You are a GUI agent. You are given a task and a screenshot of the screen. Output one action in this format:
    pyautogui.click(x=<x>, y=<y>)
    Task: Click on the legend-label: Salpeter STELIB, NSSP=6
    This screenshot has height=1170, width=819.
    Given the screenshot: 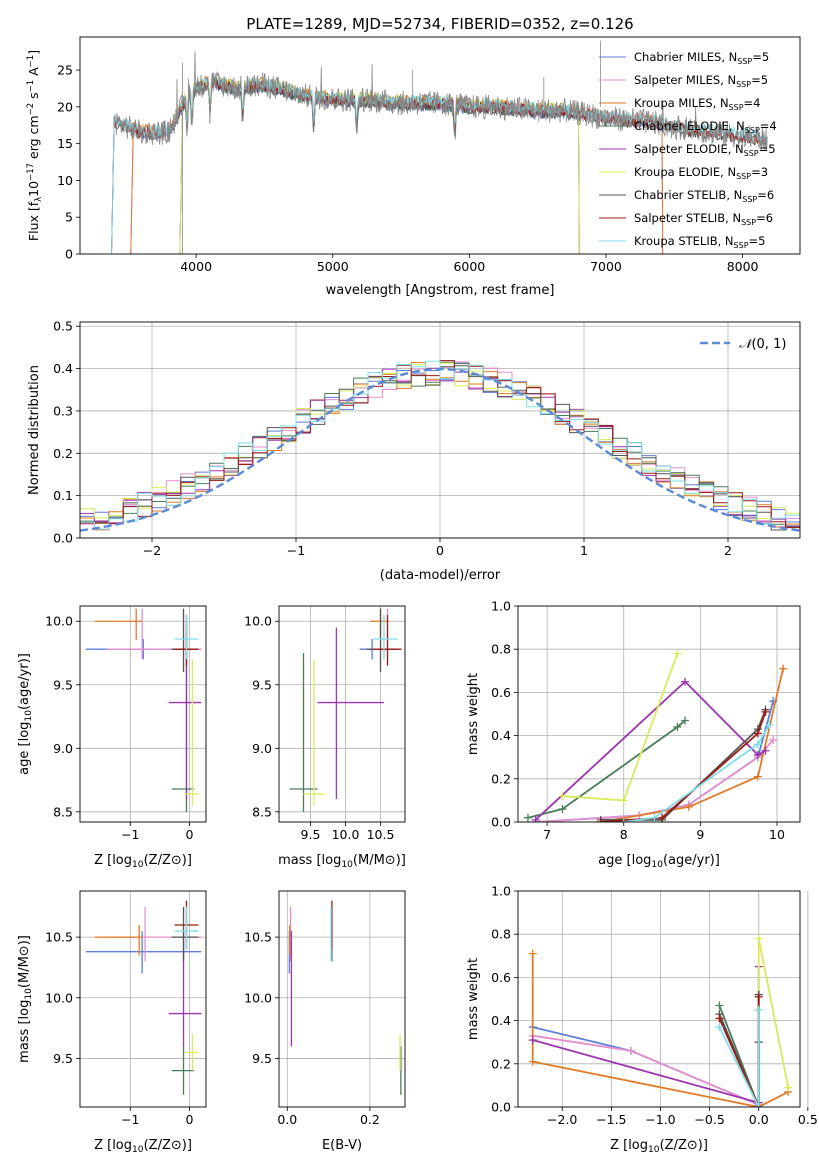 What is the action you would take?
    pyautogui.click(x=703, y=219)
    